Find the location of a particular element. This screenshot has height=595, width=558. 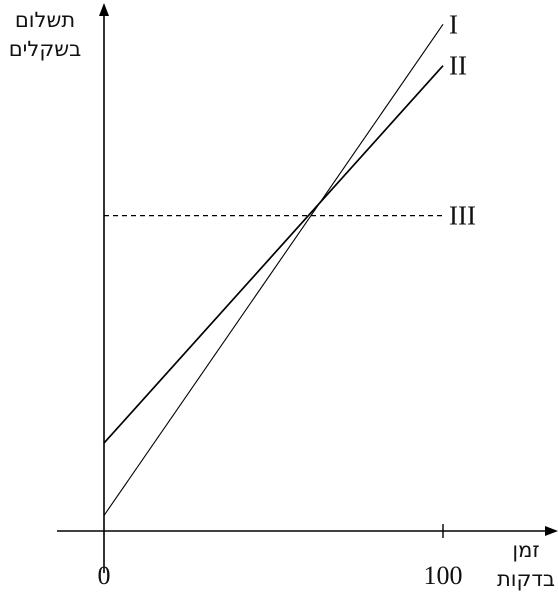

x-tick-label-100: 100 is located at coordinates (443, 575).